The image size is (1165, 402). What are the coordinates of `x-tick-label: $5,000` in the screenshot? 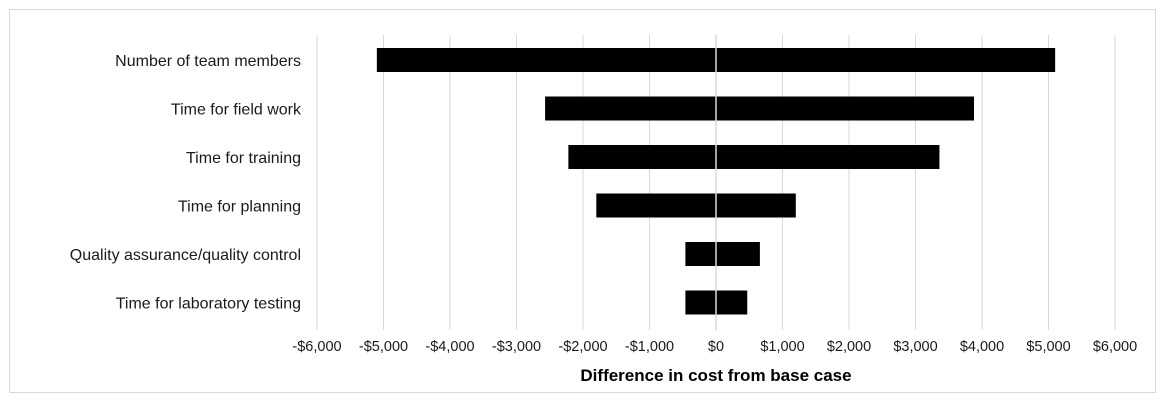 It's located at (1048, 347).